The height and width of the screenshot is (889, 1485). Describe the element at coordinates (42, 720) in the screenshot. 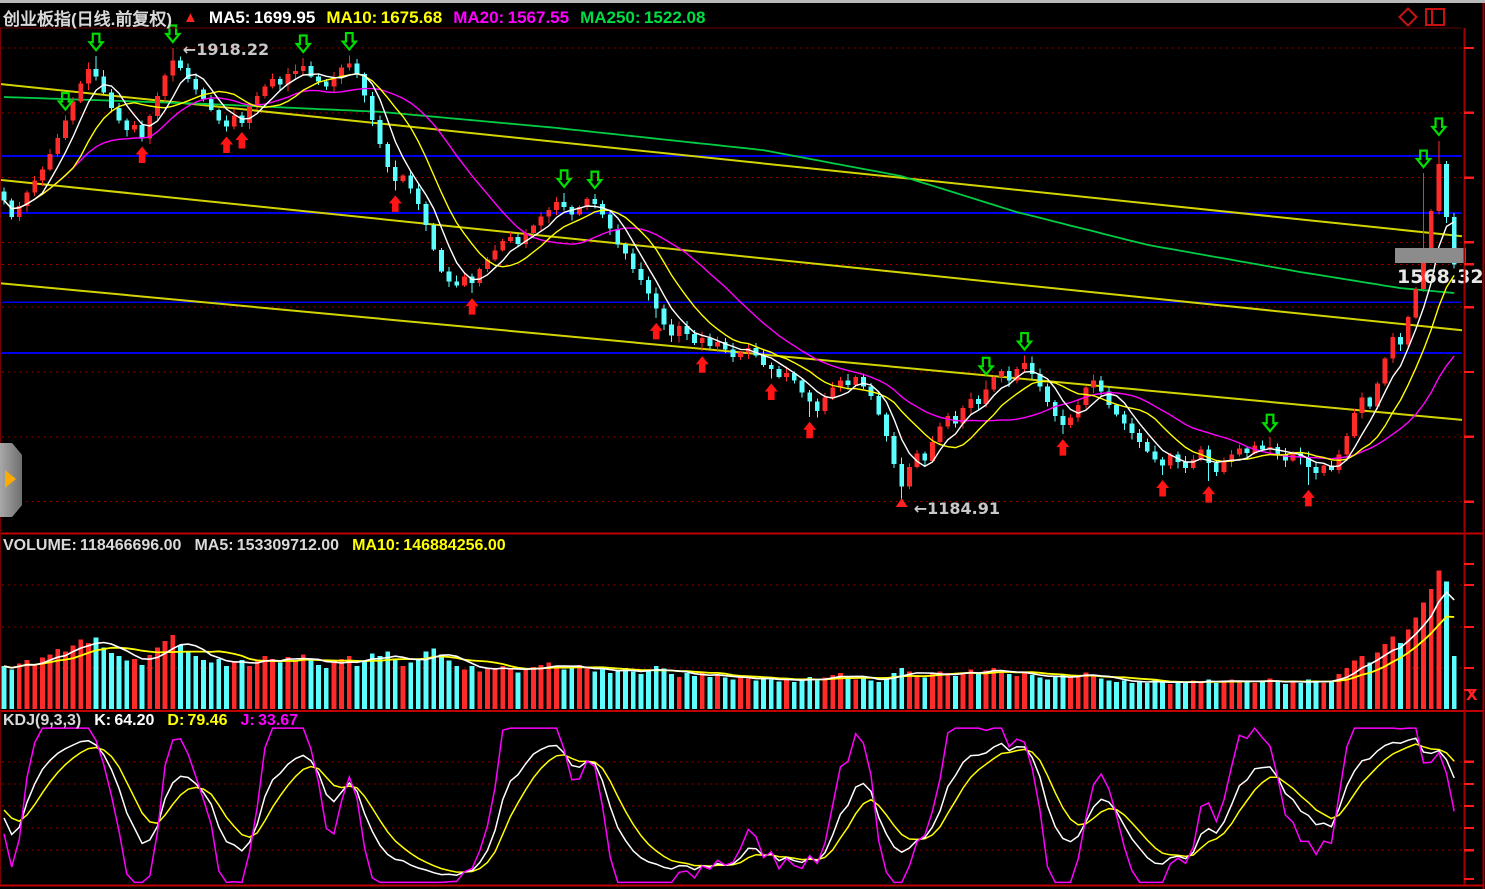

I see `kdj-title: KDJ(9,3,3)` at that location.